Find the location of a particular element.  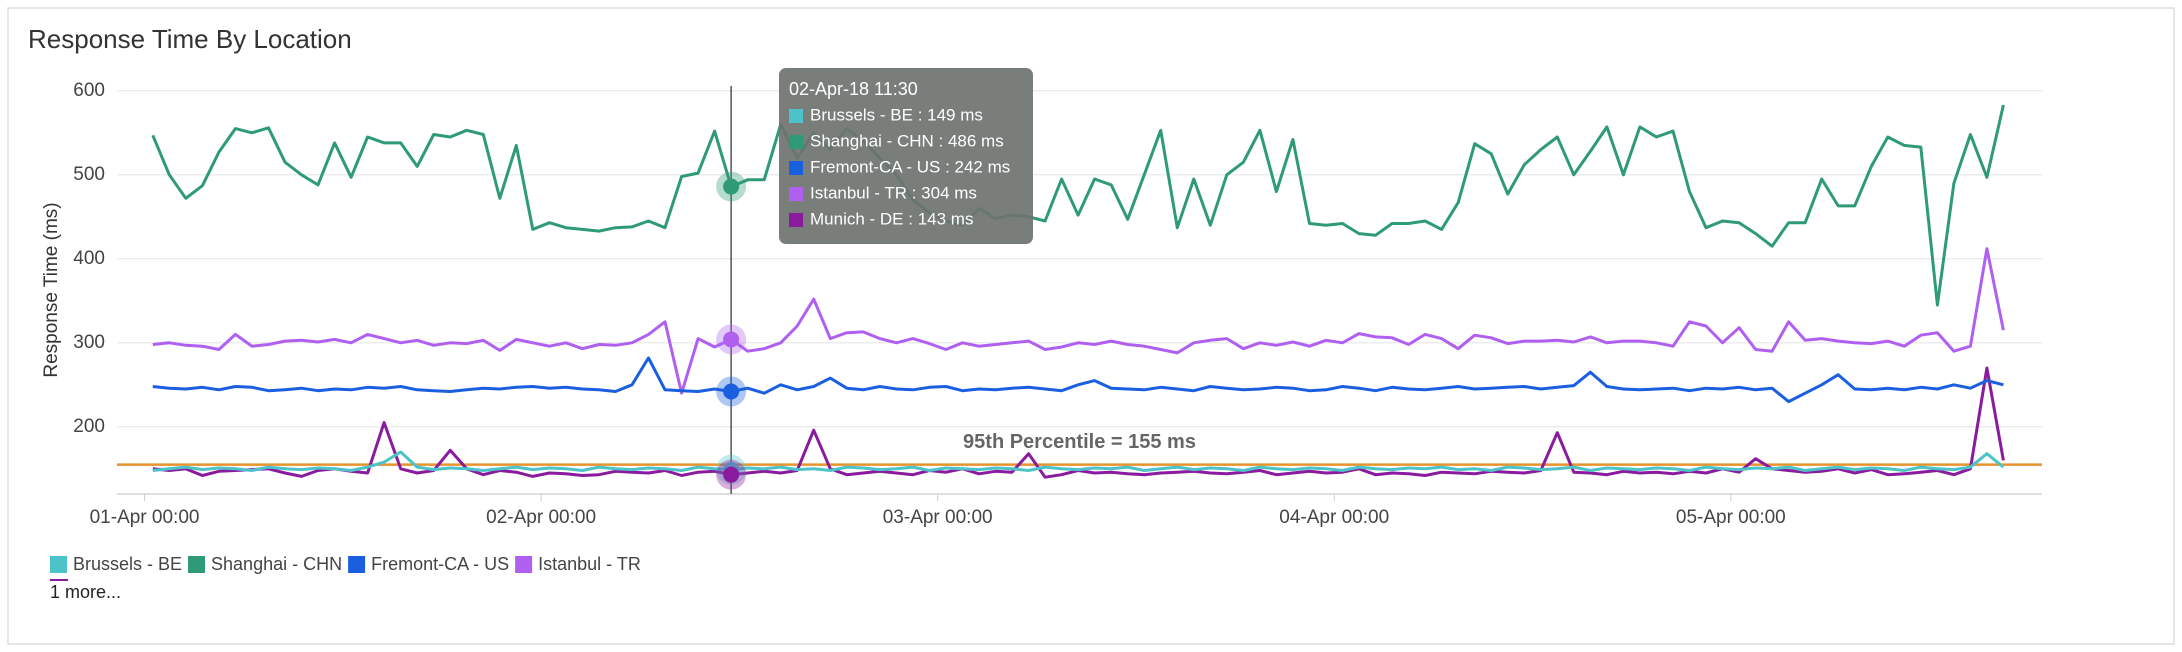

legend-label: Brussels - BE is located at coordinates (127, 564).